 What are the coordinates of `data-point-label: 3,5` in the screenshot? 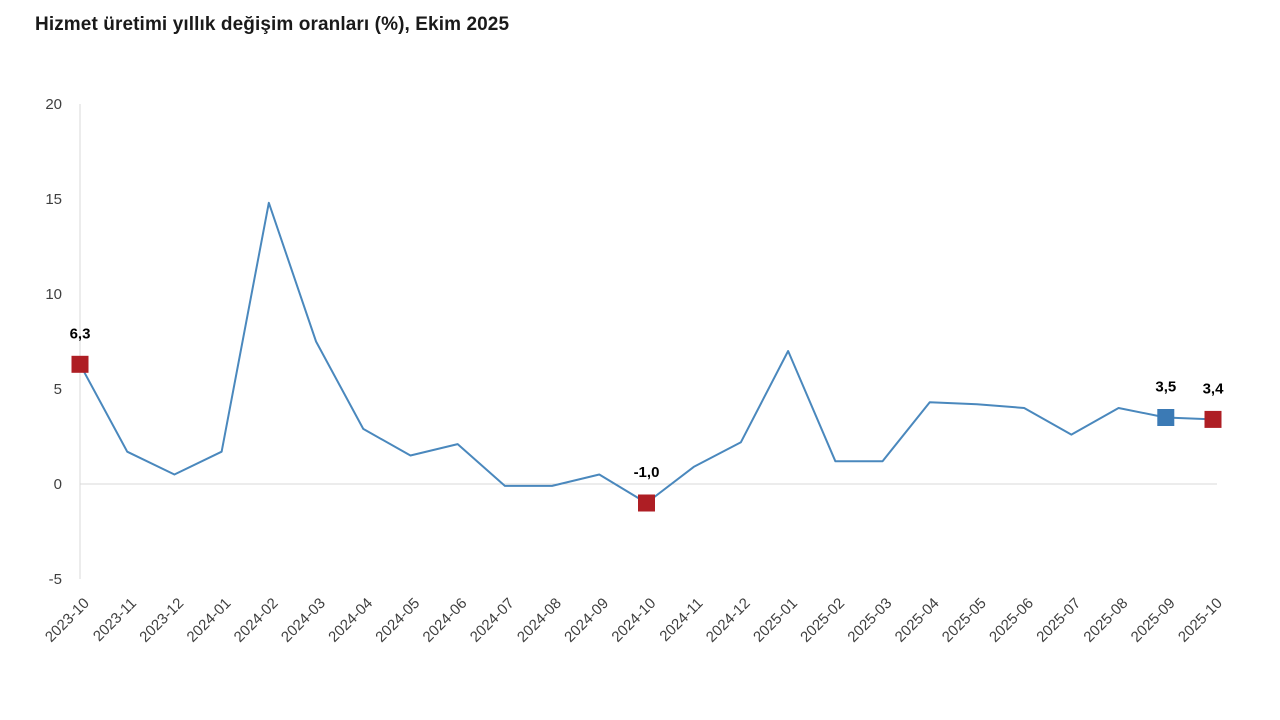 It's located at (1165, 387).